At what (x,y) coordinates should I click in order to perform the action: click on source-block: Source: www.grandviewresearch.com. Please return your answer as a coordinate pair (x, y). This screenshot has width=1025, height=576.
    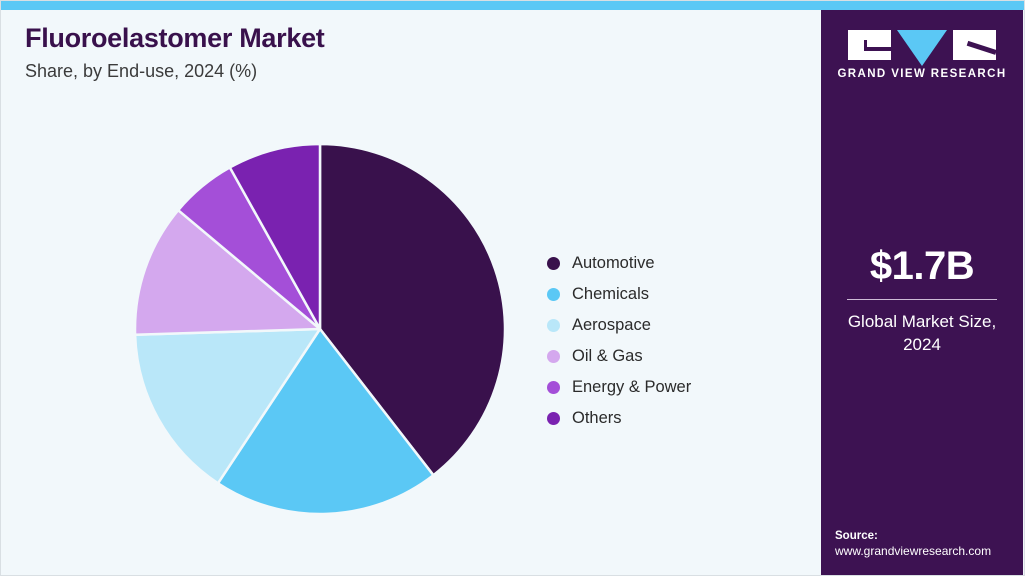
    Looking at the image, I should click on (929, 544).